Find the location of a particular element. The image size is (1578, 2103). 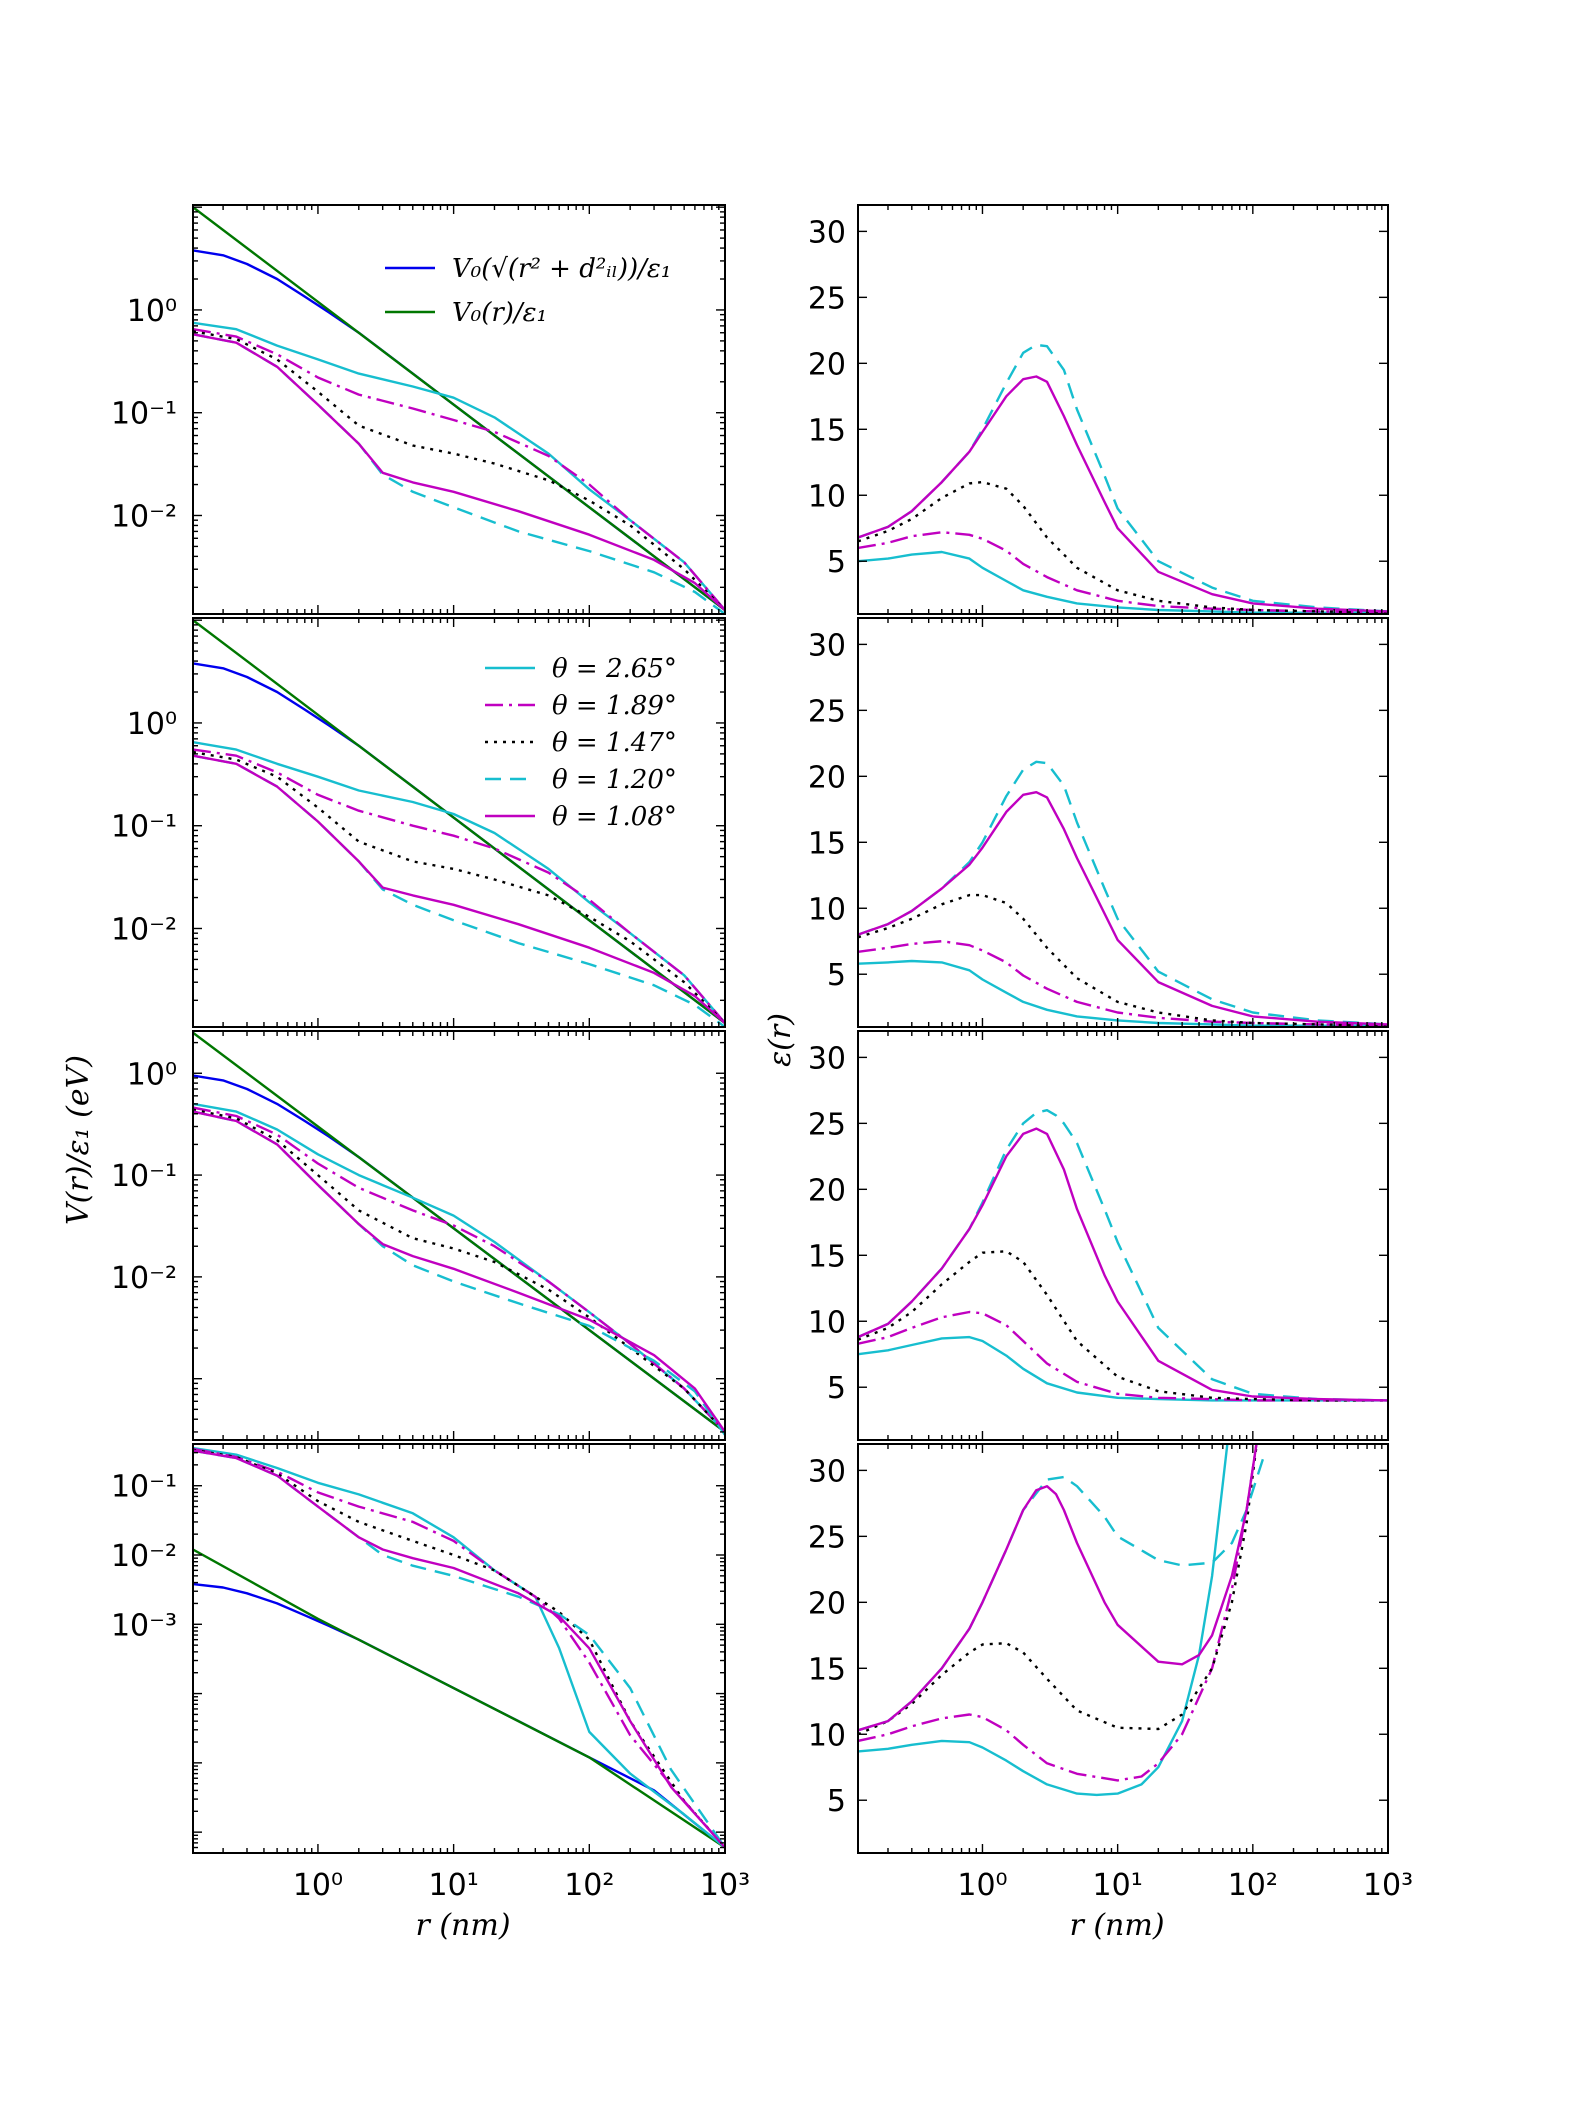

y-tick-label: 10⁻³ is located at coordinates (144, 1625).